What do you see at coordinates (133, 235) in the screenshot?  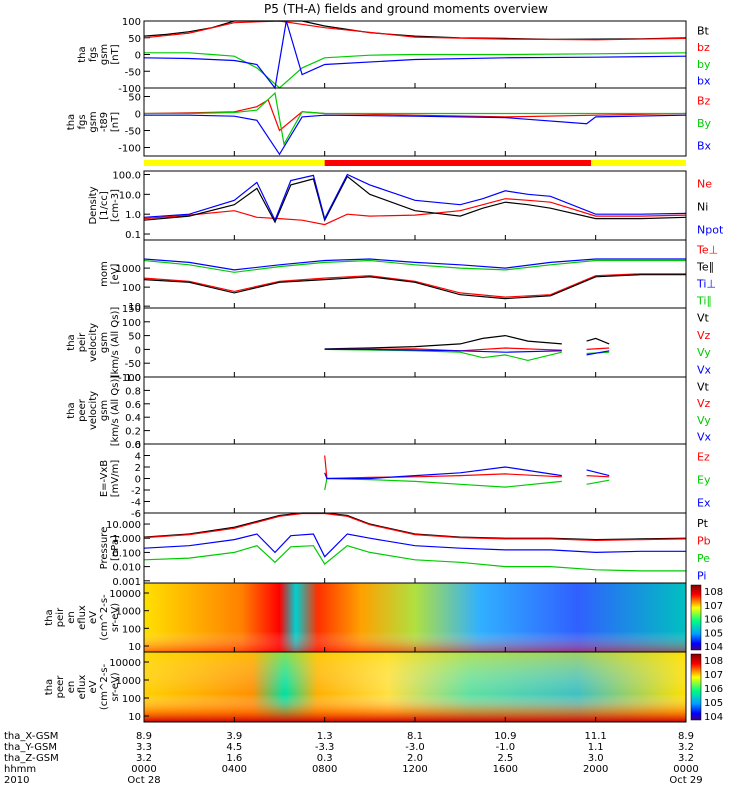 I see `y-tick-label: 0.1` at bounding box center [133, 235].